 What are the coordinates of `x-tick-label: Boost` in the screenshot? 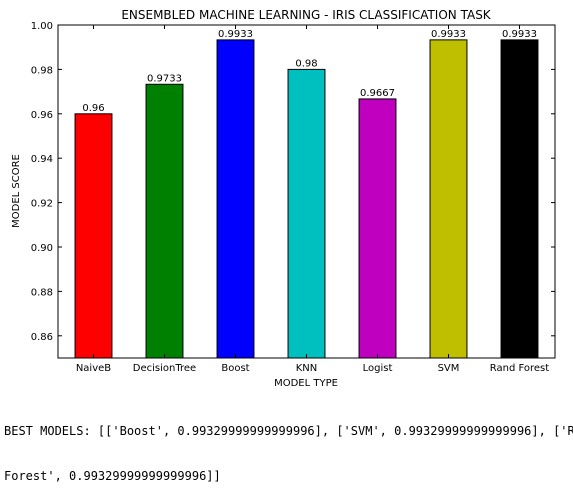 It's located at (235, 368).